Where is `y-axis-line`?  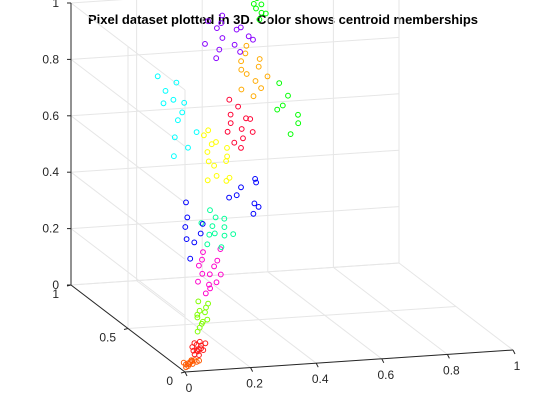
y-axis-line is located at coordinates (128, 328).